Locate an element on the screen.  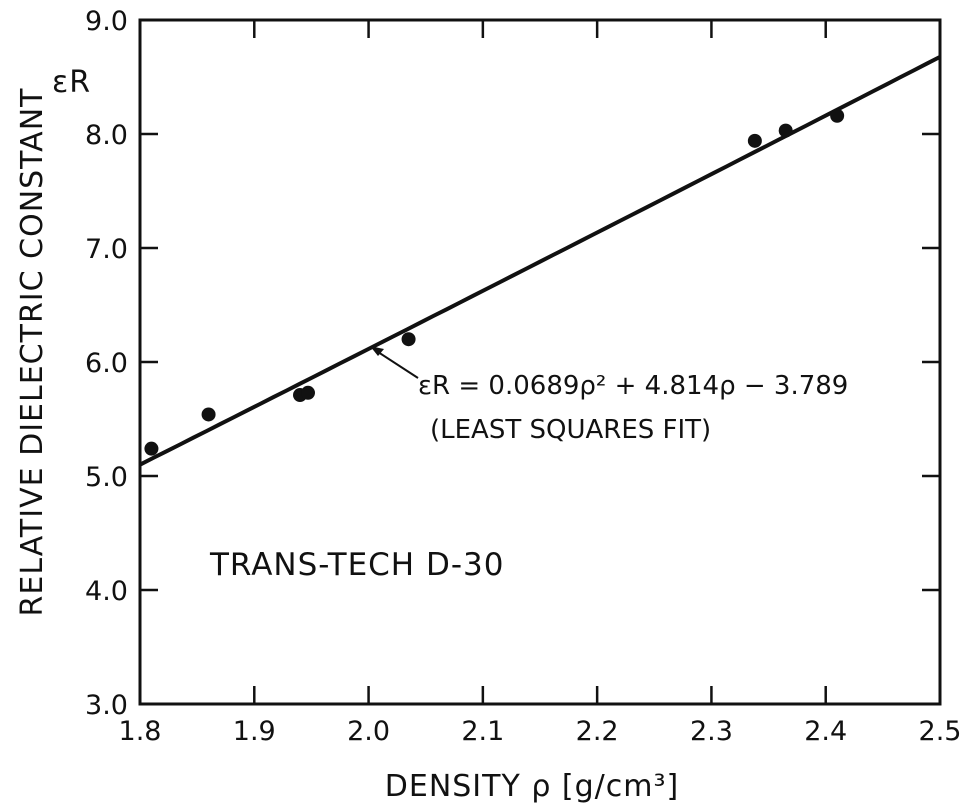
fit-callout-line is located at coordinates (398, 365).